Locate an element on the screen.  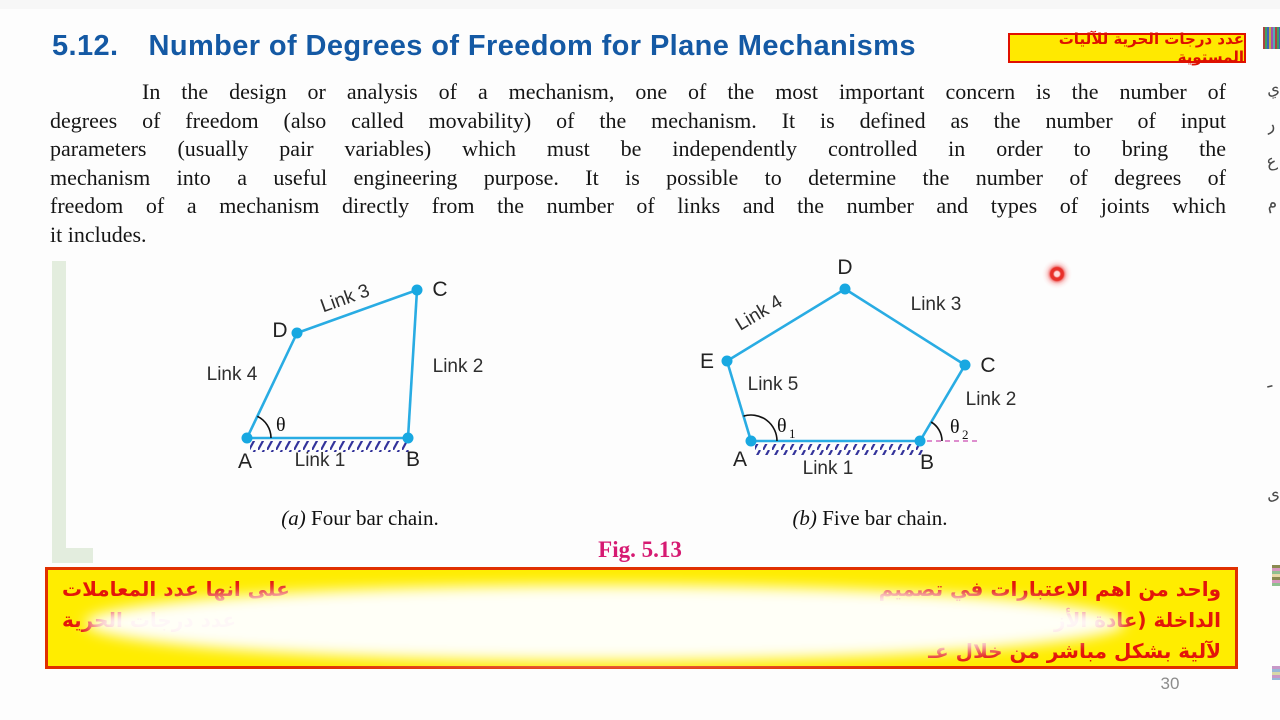
top-strip is located at coordinates (640, 4).